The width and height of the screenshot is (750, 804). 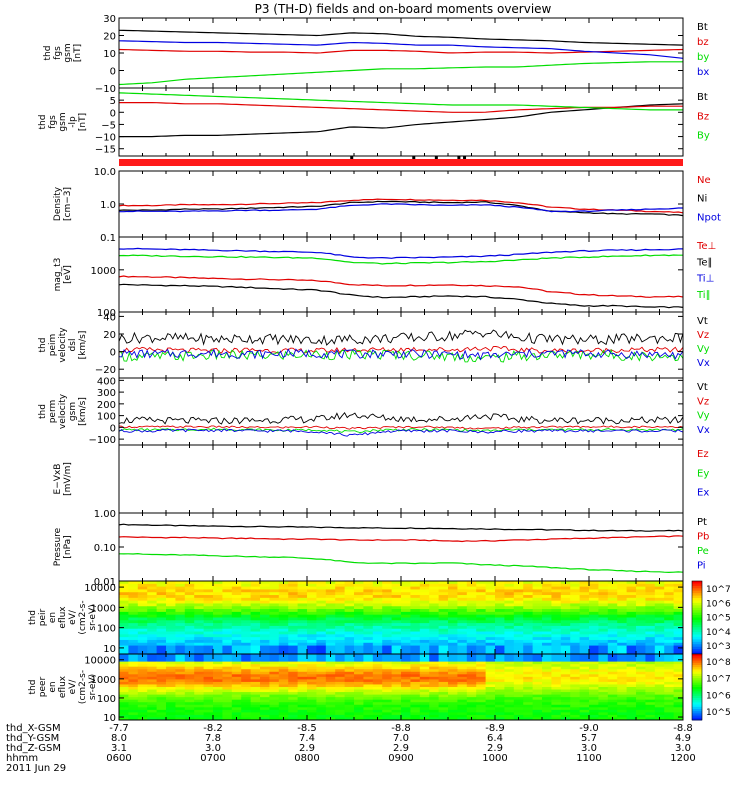 I want to click on mode-bar-red, so click(x=401, y=162).